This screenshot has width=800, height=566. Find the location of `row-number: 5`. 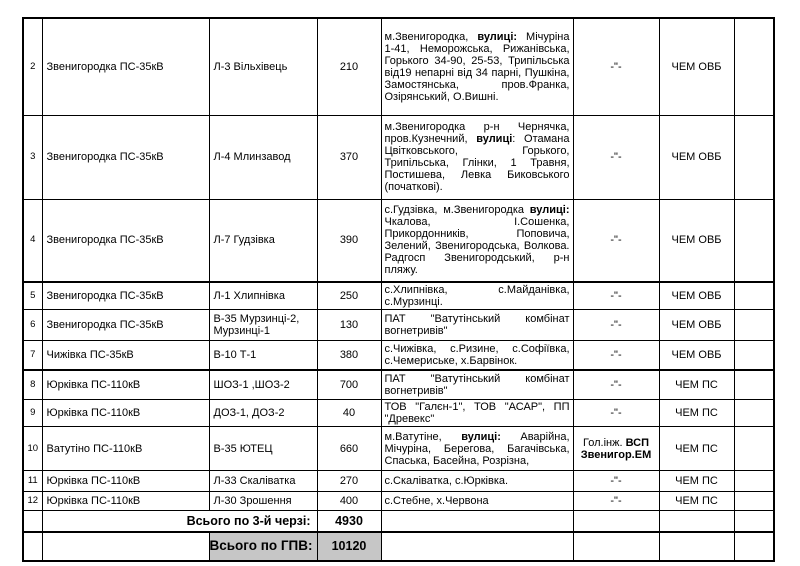

row-number: 5 is located at coordinates (32, 295).